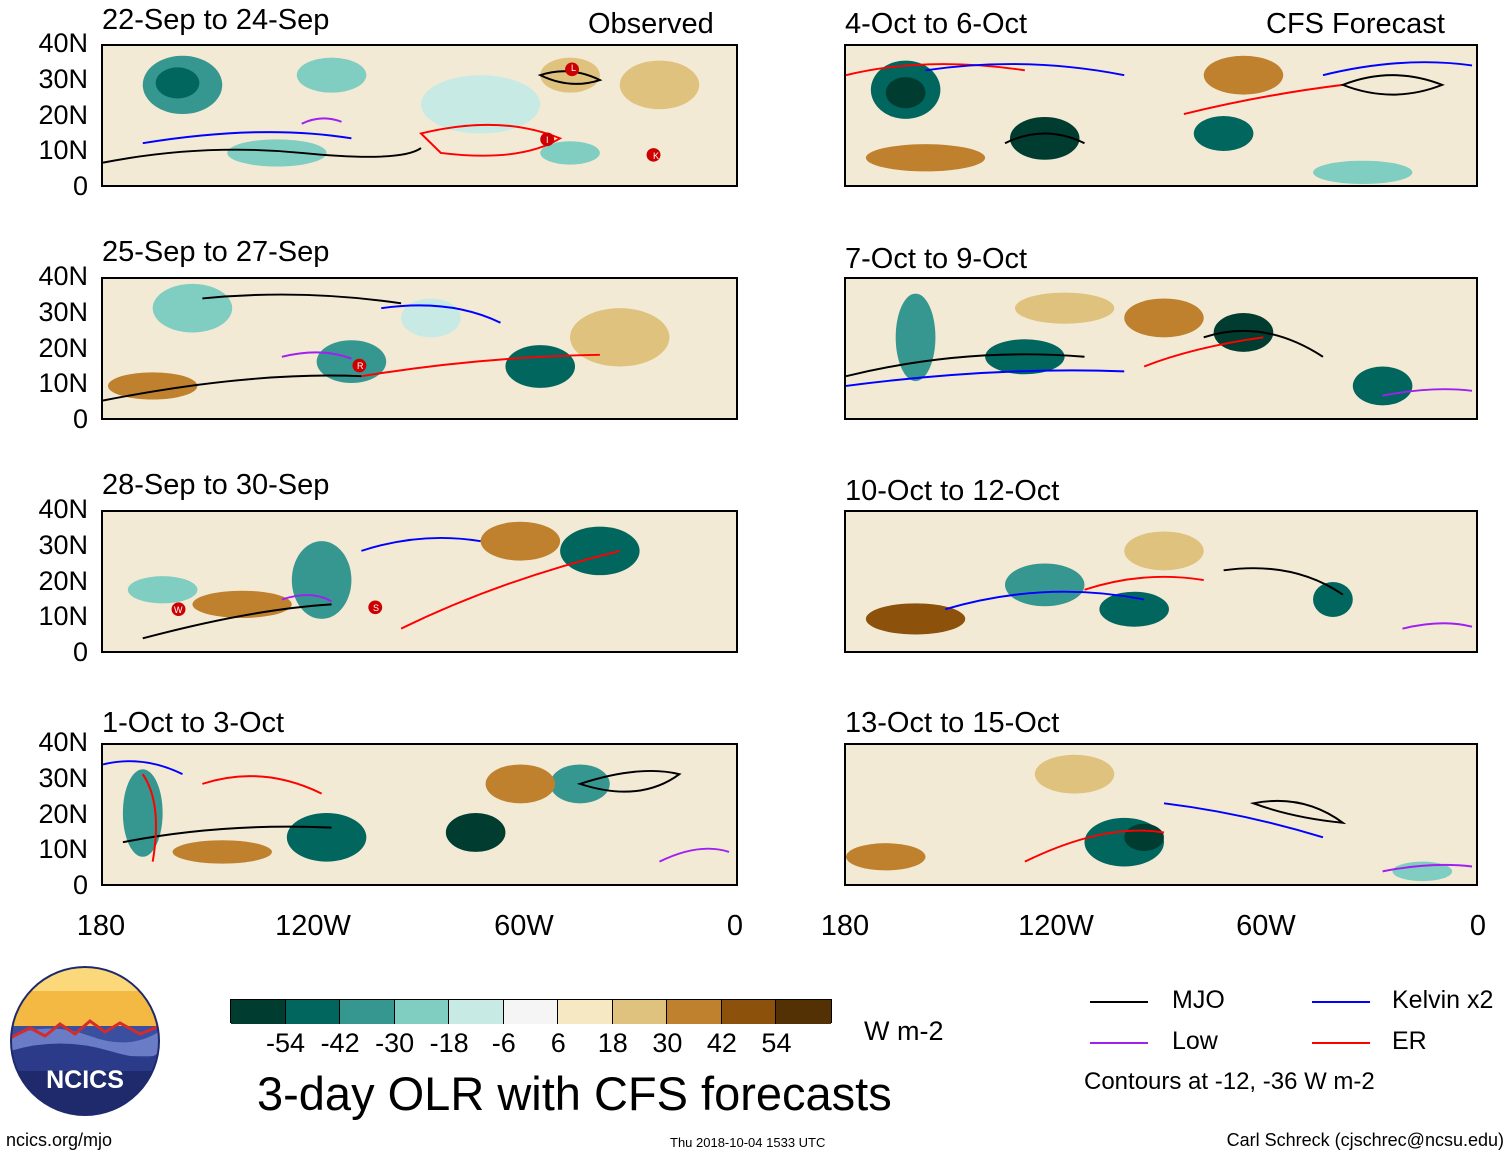  Describe the element at coordinates (612, 1043) in the screenshot. I see `colorbar-tick: 18` at that location.